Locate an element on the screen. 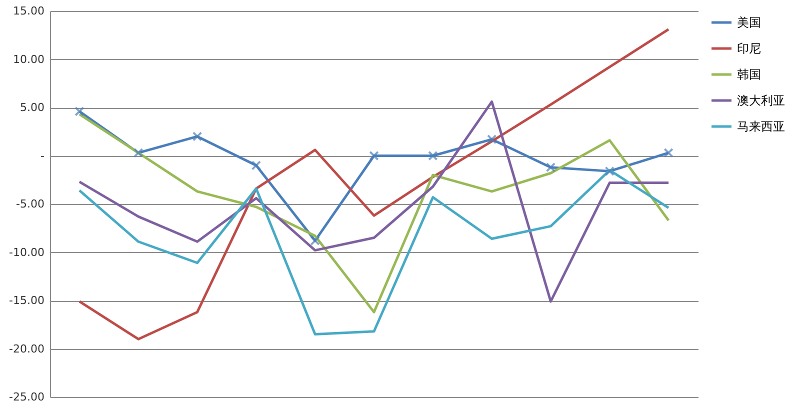 This screenshot has width=800, height=406. y-tick-label: -5.00 is located at coordinates (30, 204).